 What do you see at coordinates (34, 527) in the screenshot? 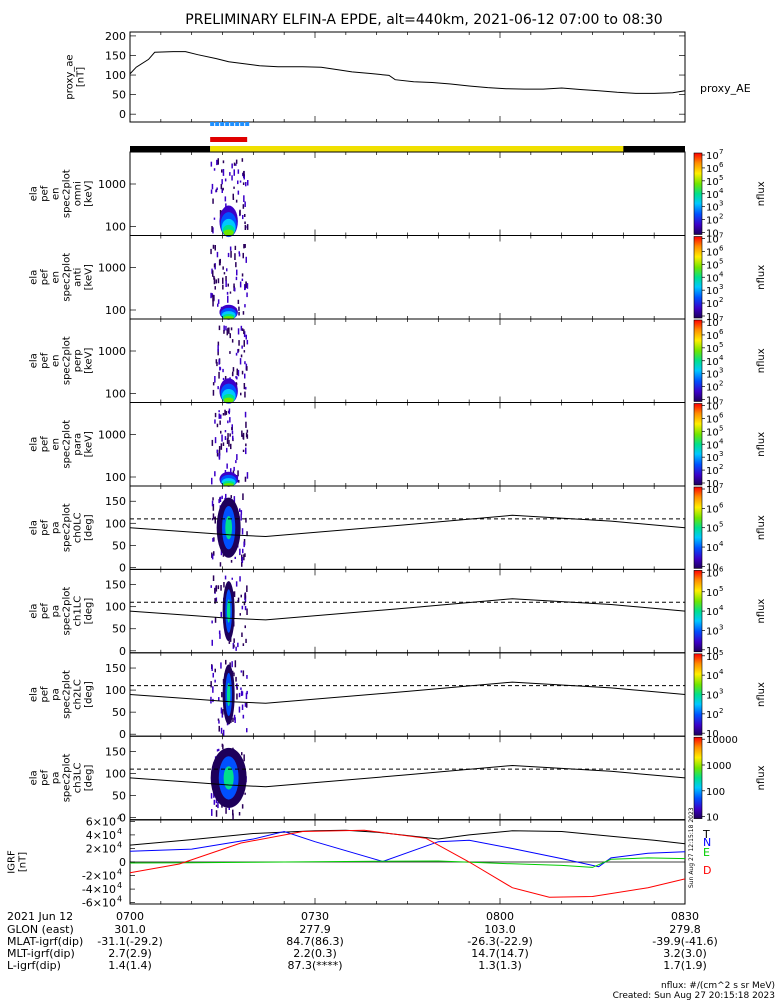
I see `pa0-label-line: ela` at bounding box center [34, 527].